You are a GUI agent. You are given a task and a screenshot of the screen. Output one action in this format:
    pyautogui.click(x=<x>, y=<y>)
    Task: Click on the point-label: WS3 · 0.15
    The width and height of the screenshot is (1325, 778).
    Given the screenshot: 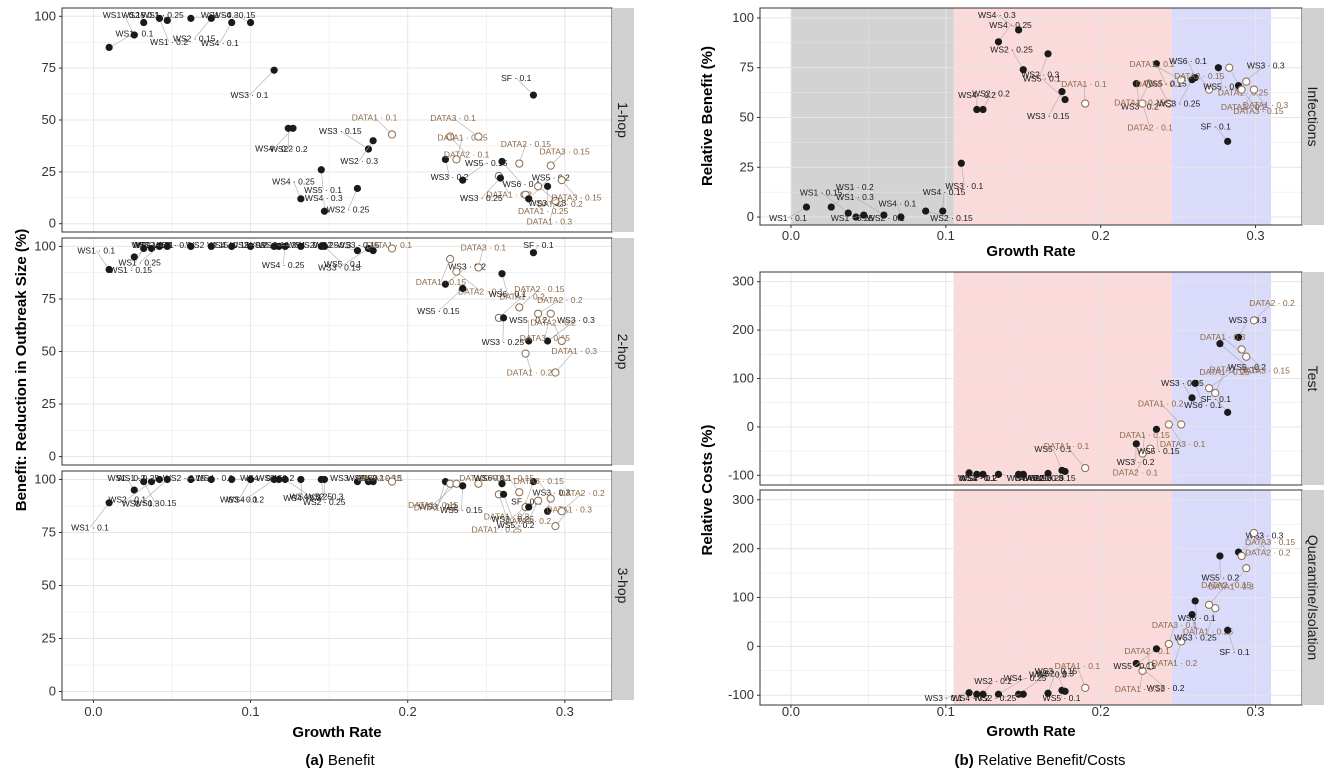 What is the action you would take?
    pyautogui.click(x=340, y=131)
    